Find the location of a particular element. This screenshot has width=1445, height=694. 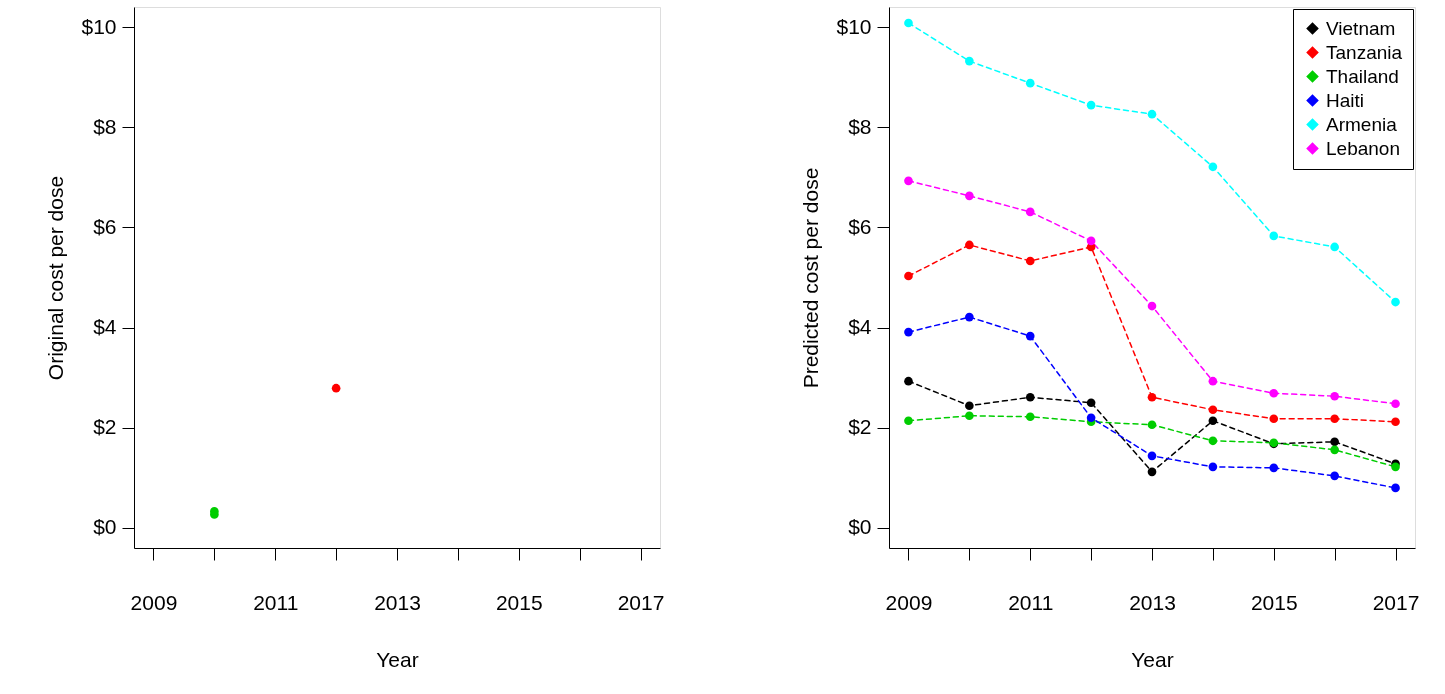

legend-label: Thailand is located at coordinates (1362, 76).